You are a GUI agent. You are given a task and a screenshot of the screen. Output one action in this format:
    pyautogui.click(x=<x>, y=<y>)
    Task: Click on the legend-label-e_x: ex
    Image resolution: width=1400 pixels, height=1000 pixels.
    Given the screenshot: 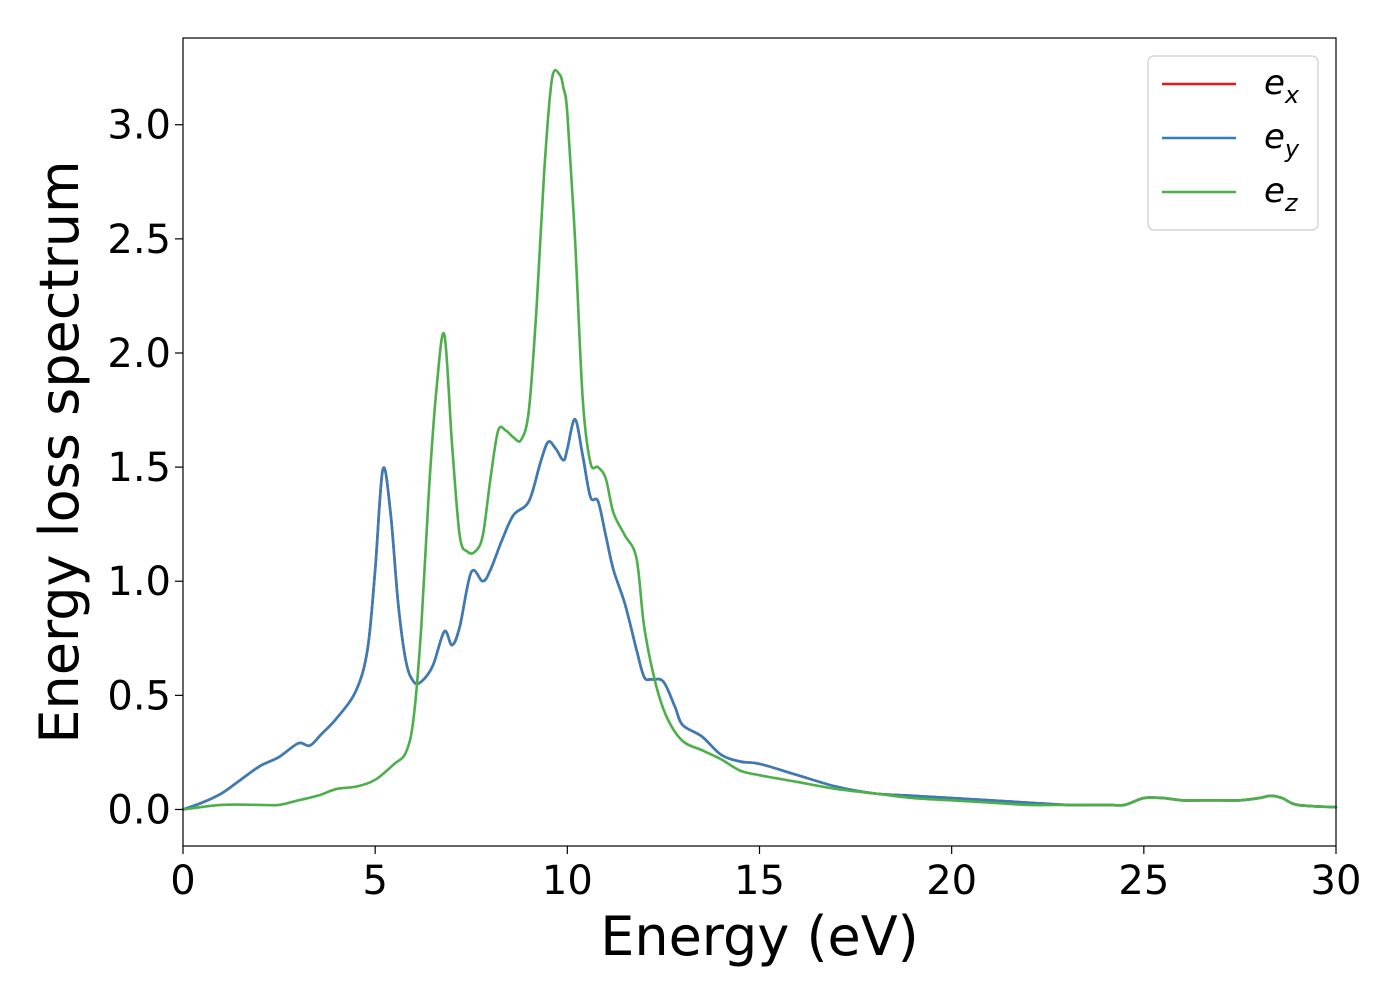 What is the action you would take?
    pyautogui.click(x=1282, y=86)
    